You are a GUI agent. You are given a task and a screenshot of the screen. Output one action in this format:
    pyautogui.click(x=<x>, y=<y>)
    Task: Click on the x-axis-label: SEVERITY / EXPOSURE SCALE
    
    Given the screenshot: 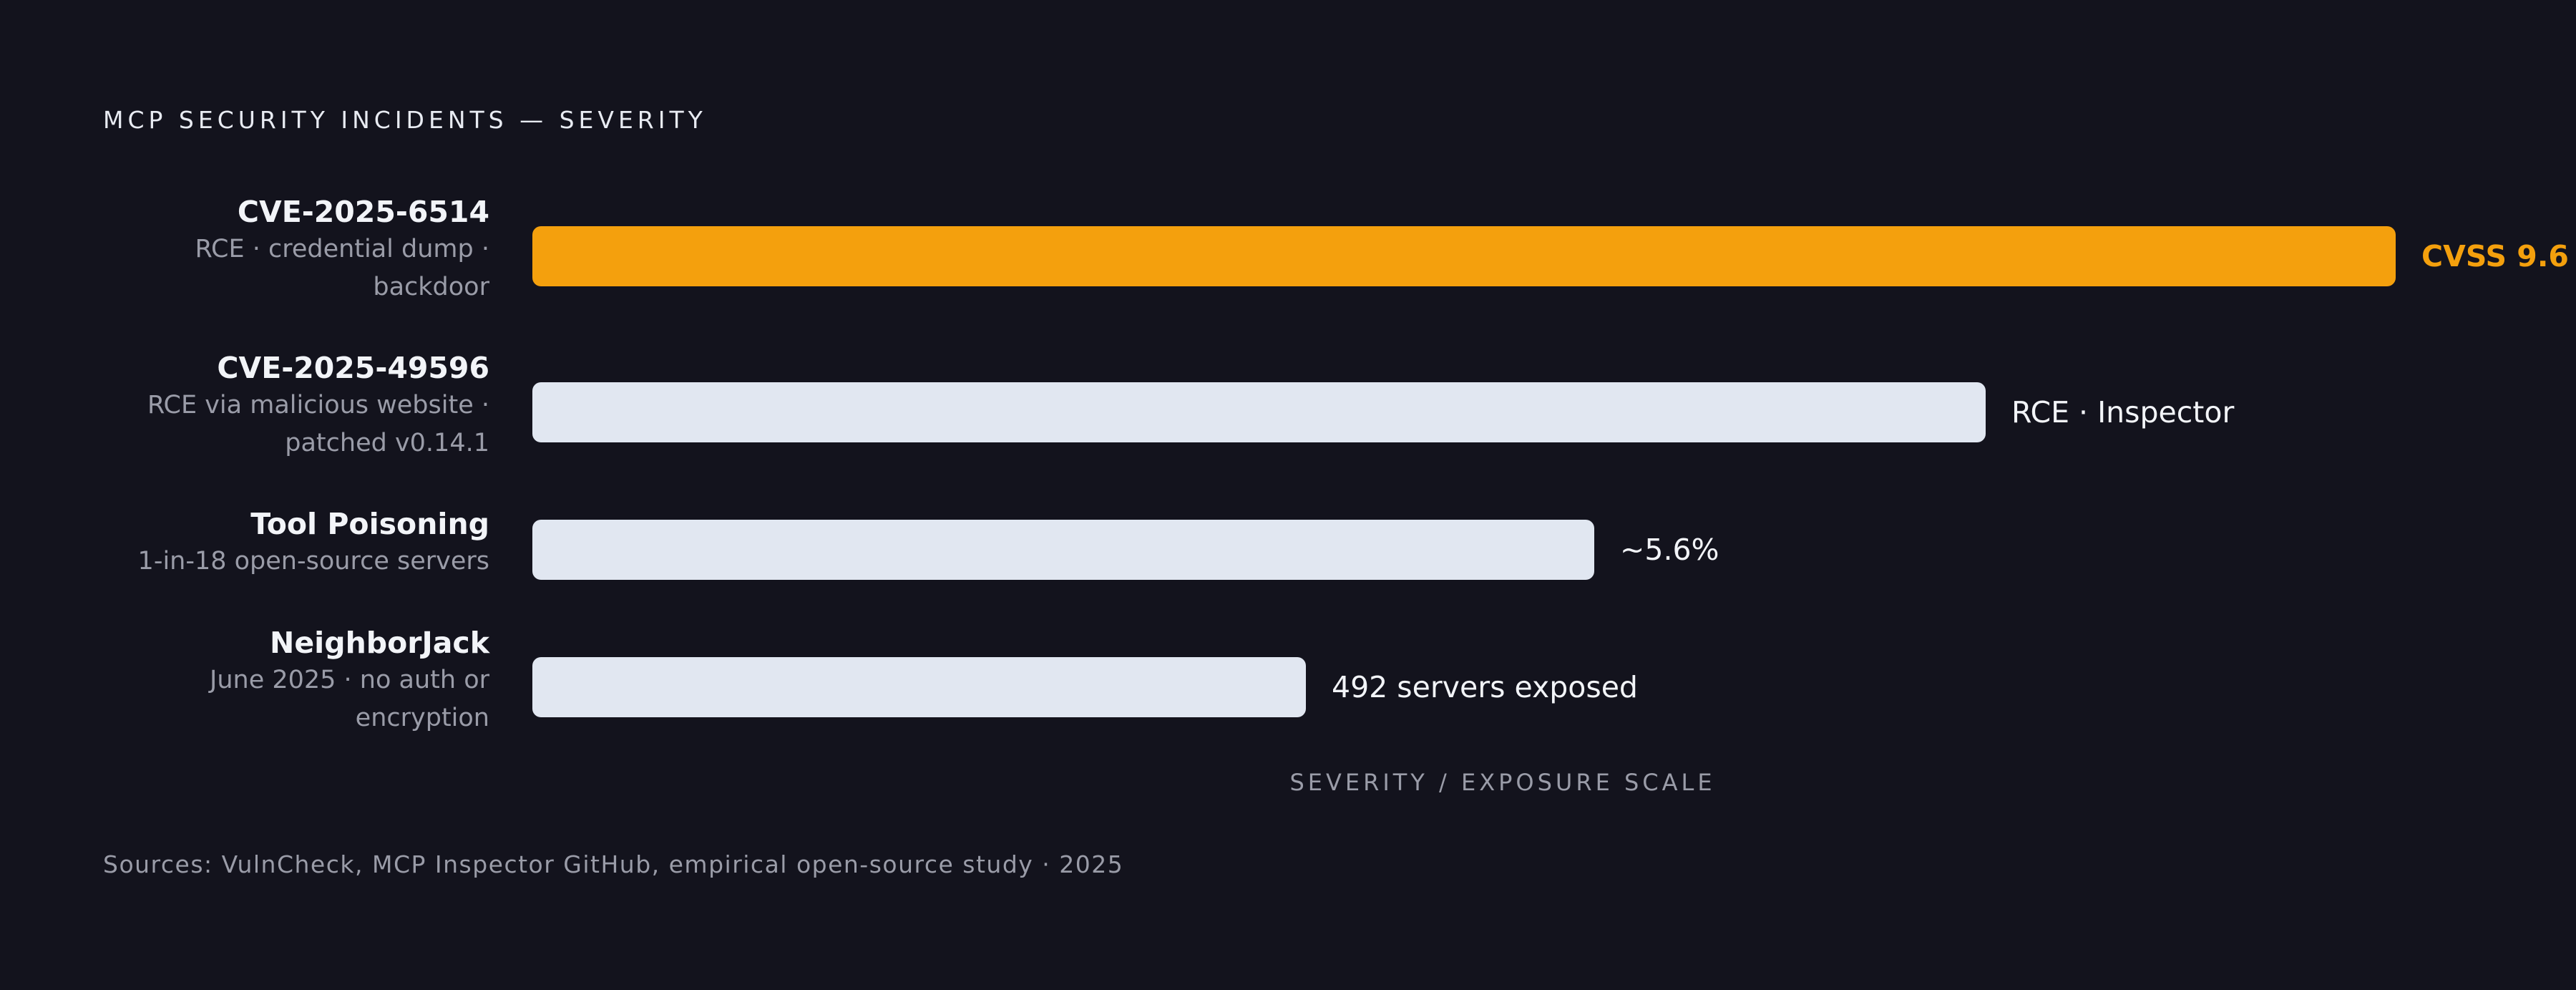 What is the action you would take?
    pyautogui.click(x=1502, y=783)
    